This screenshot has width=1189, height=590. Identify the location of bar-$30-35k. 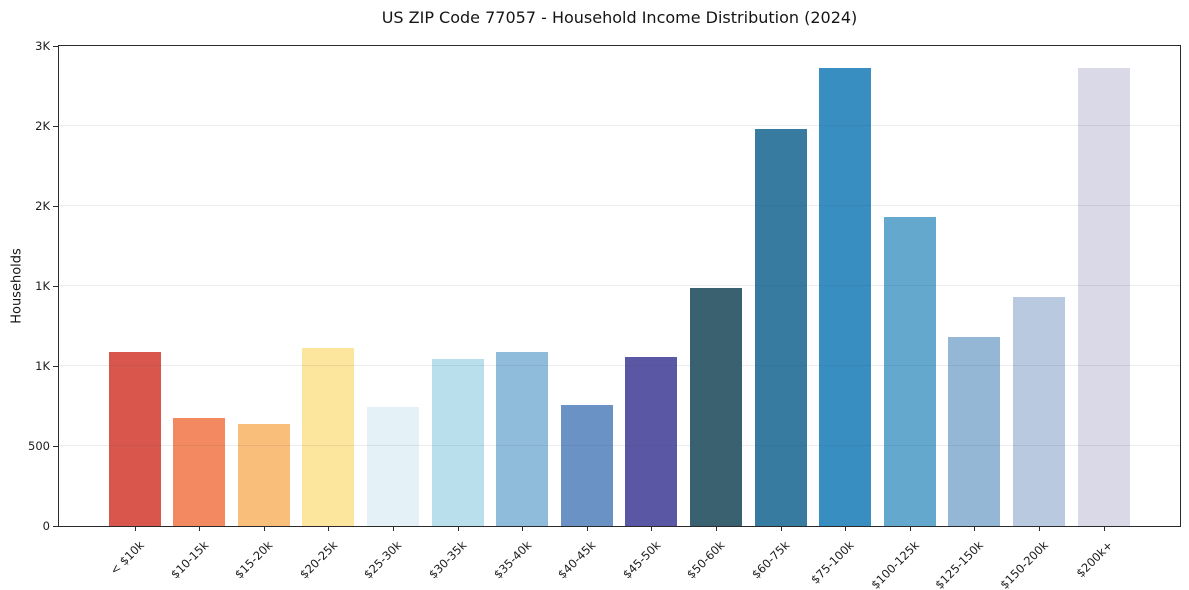
(457, 442).